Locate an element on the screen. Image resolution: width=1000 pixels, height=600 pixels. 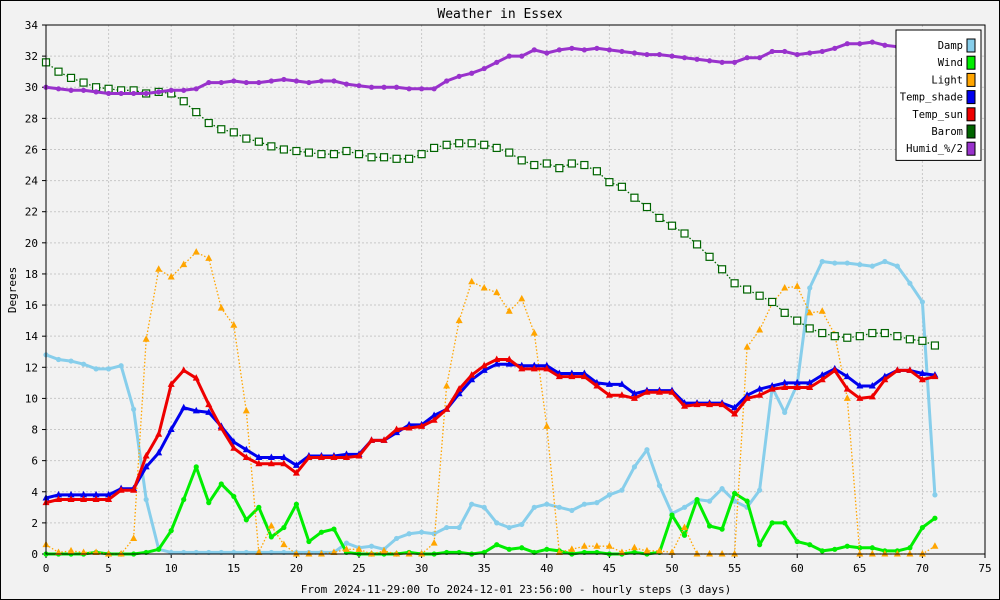
y-tick-label: 20 is located at coordinates (31, 243).